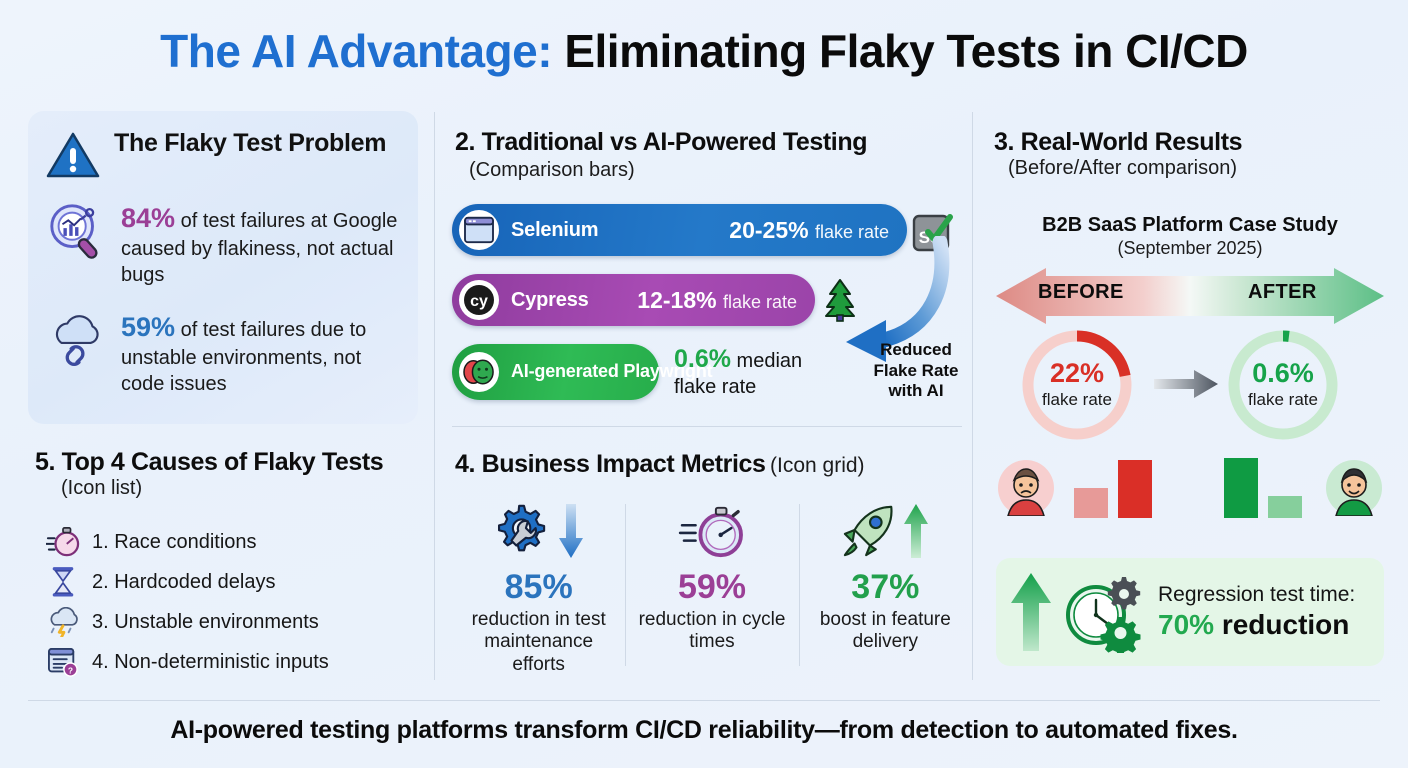 The width and height of the screenshot is (1408, 768). I want to click on regression-value-row: 70% reduction, so click(1256, 625).